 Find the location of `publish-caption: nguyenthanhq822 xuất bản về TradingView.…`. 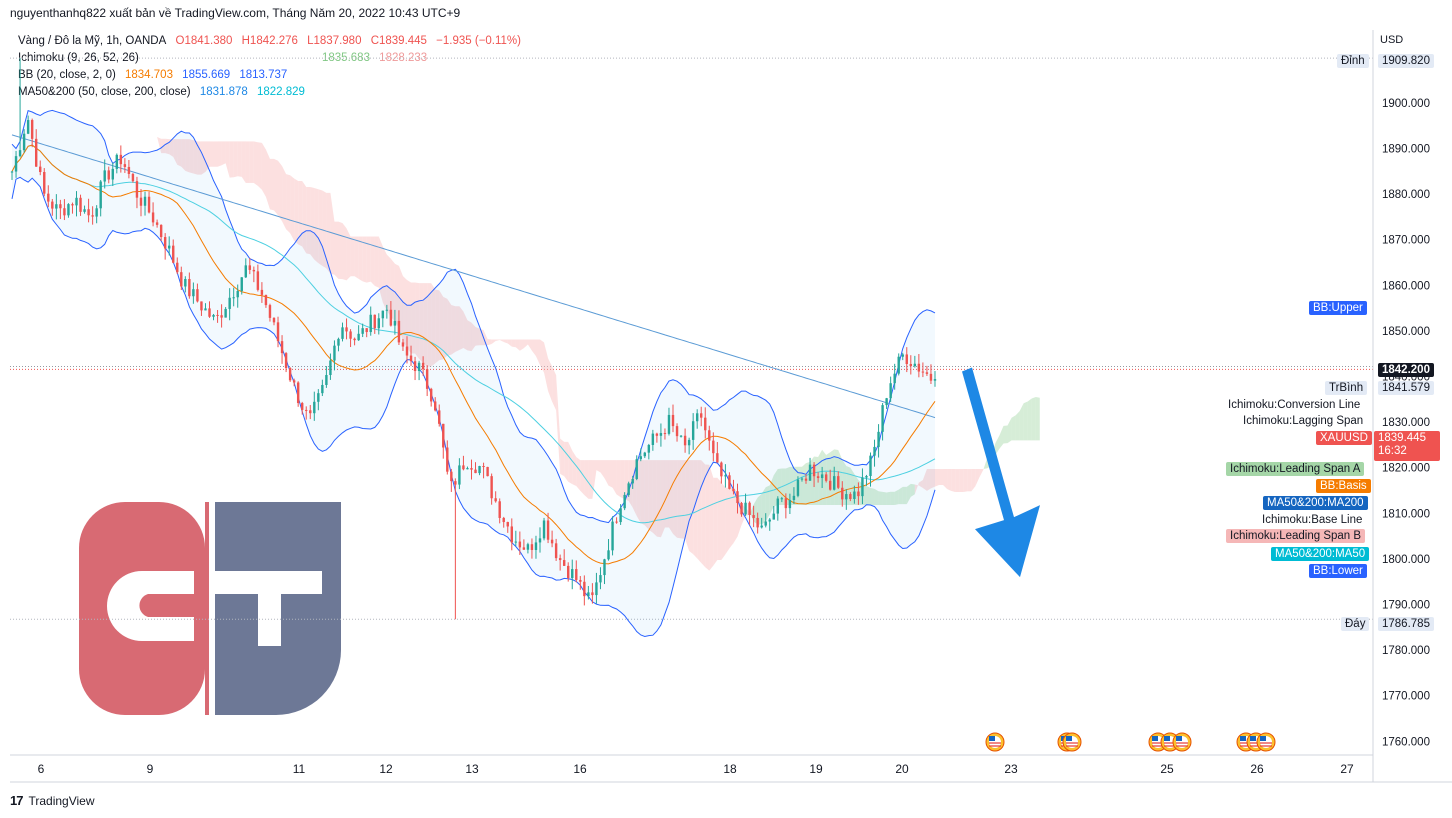

publish-caption: nguyenthanhq822 xuất bản về TradingView.… is located at coordinates (235, 13).